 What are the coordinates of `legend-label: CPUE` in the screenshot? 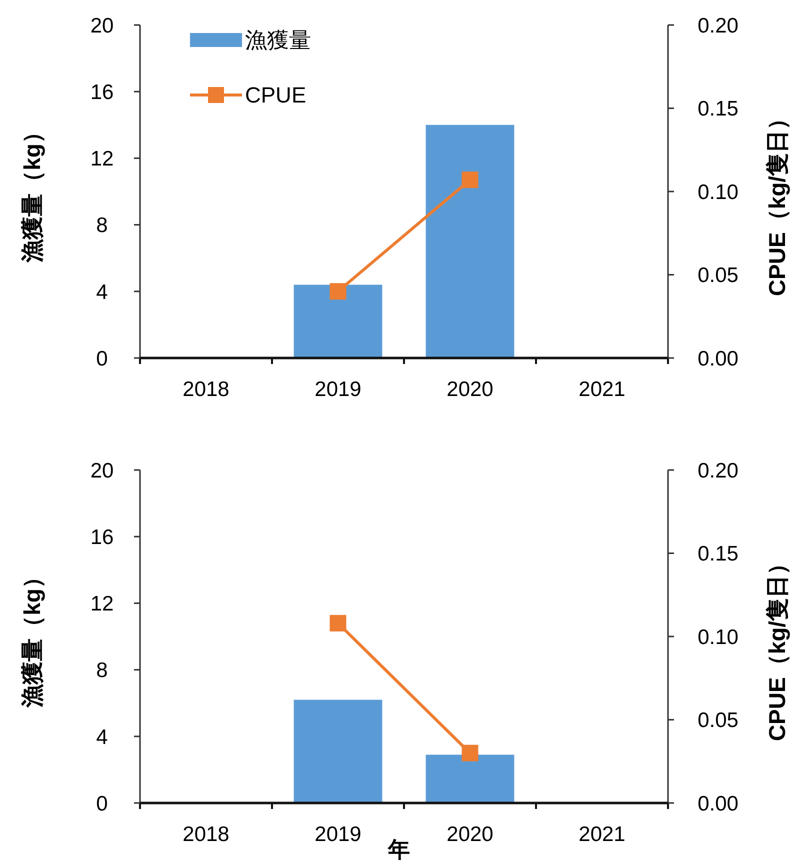 It's located at (275, 95).